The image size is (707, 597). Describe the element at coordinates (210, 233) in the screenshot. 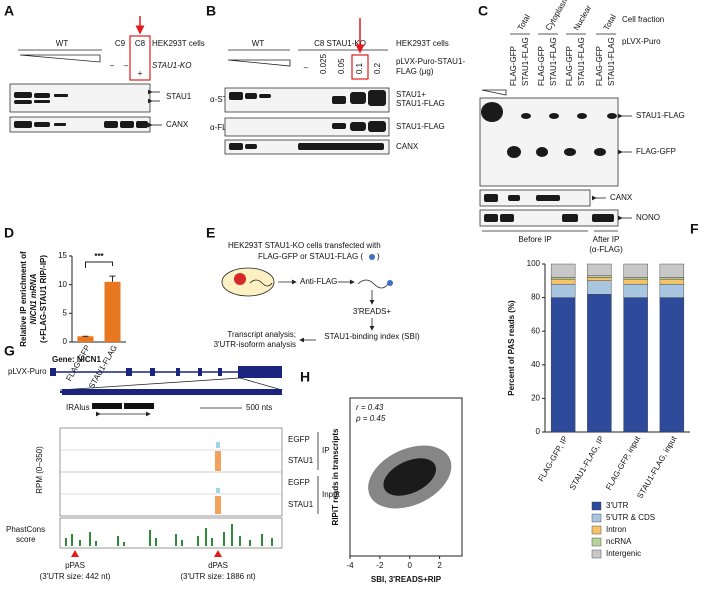

I see `panel-label: E` at that location.